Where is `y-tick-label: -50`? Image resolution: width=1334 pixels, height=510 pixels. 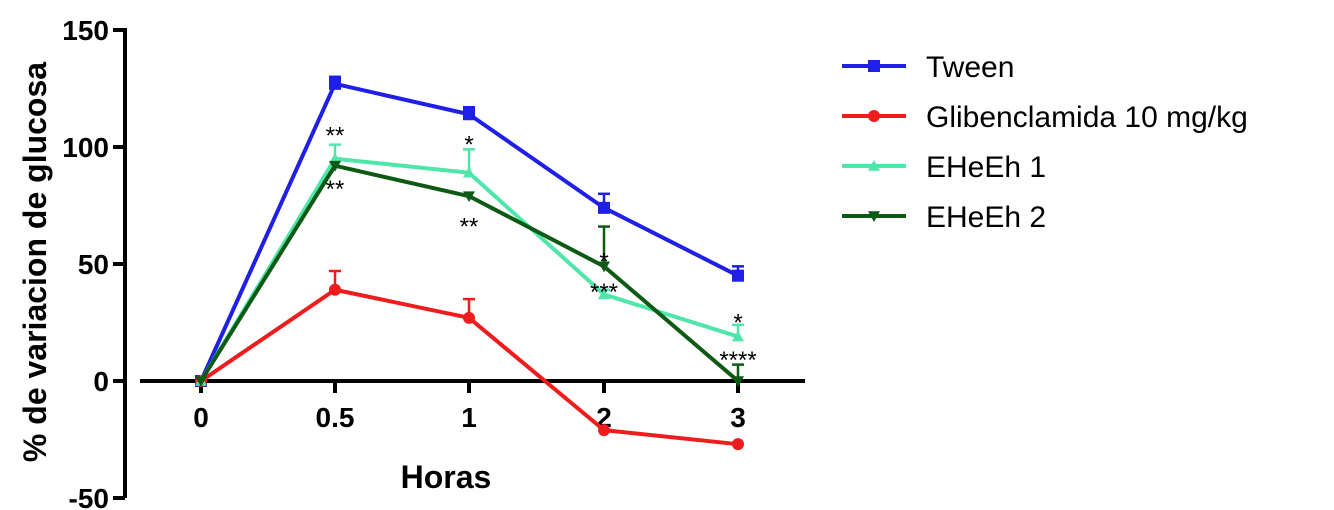 y-tick-label: -50 is located at coordinates (89, 496).